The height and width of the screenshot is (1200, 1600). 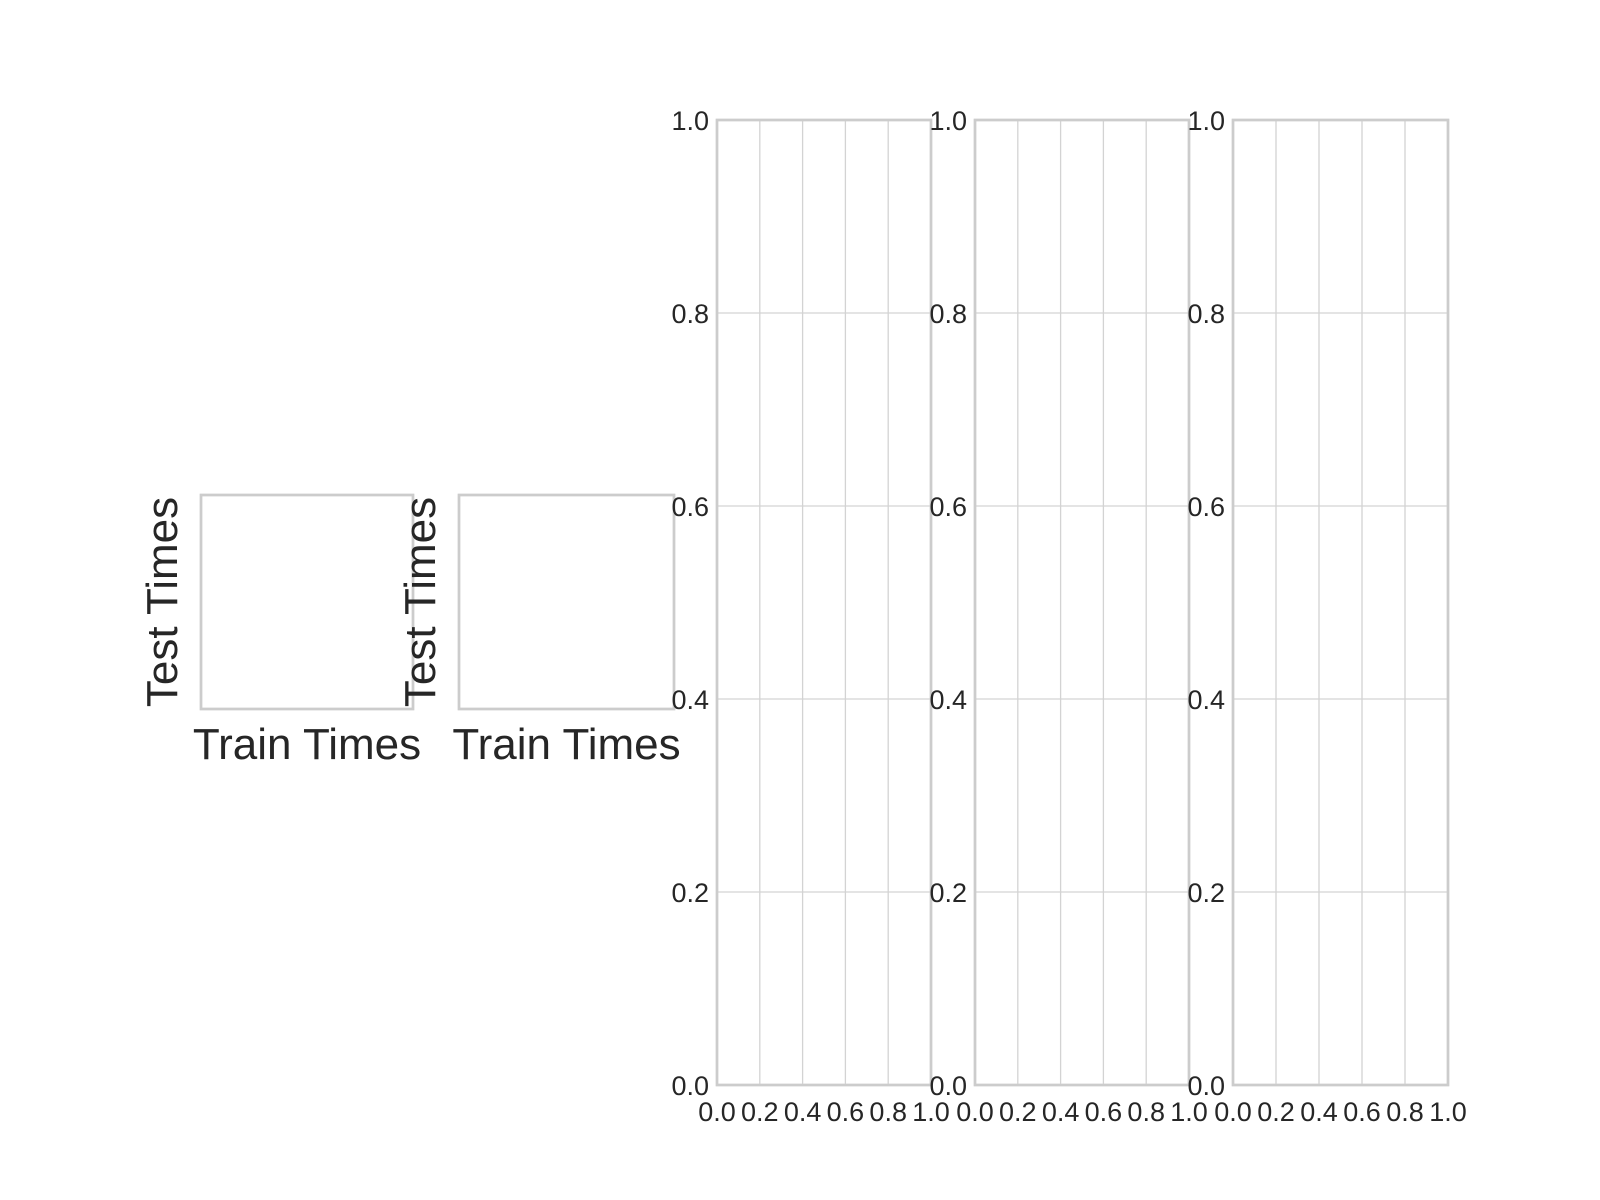 I want to click on subplot-3: 0.00.20.40.60.81.00.0 0.2 0.4 0.6 0.8 1.0, so click(x=810, y=616).